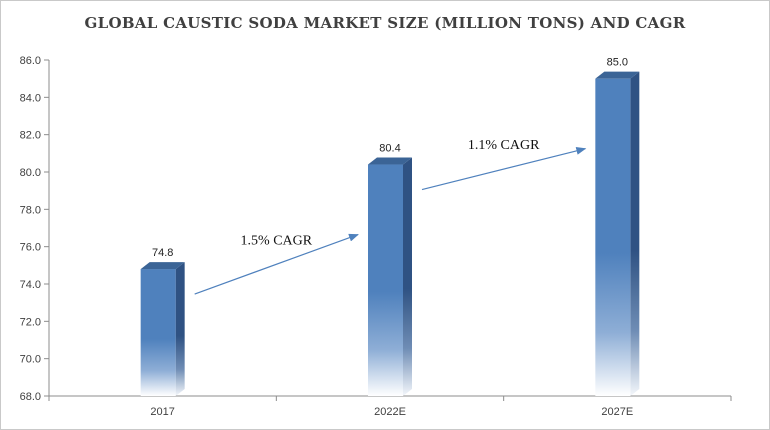  I want to click on y-tick-label: 68.0, so click(30, 397).